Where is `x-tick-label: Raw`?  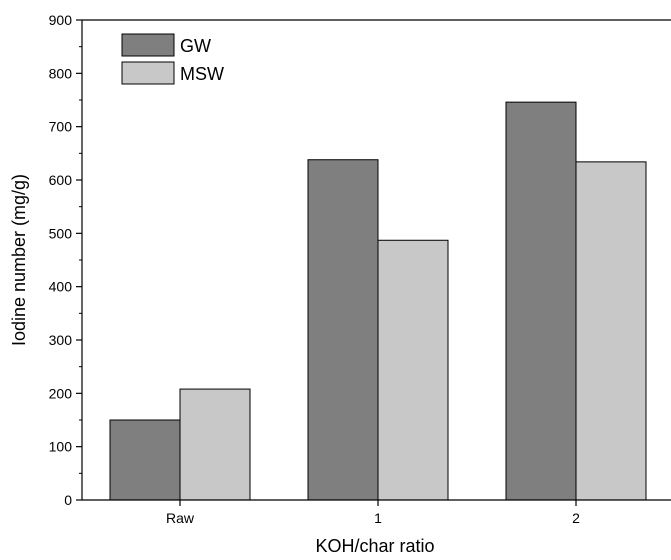
x-tick-label: Raw is located at coordinates (180, 518).